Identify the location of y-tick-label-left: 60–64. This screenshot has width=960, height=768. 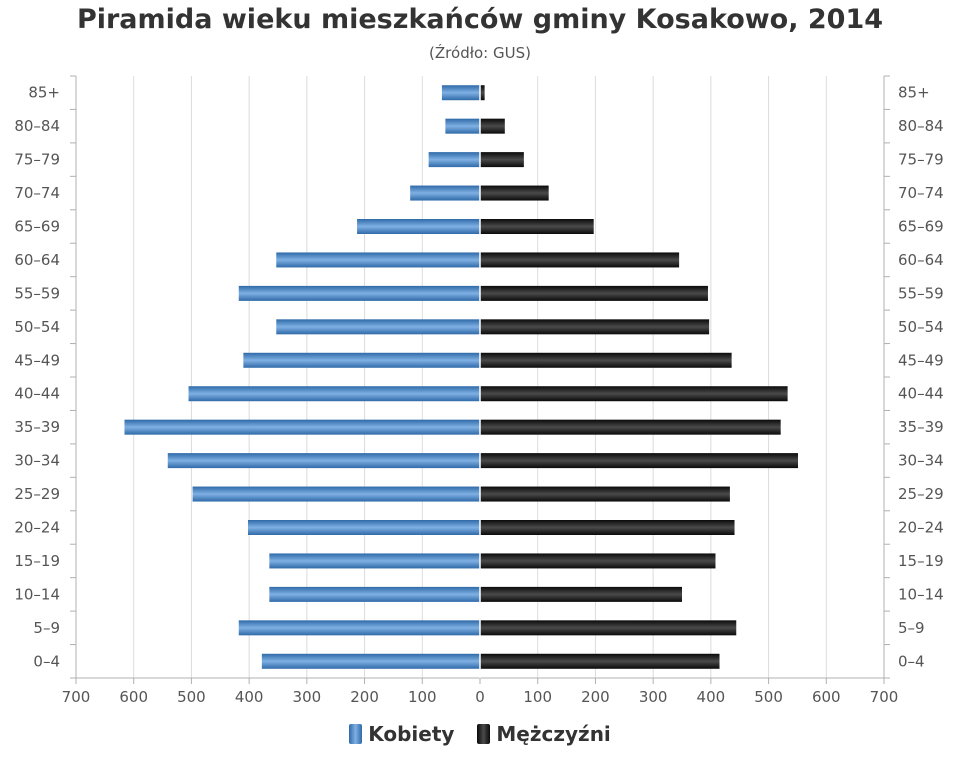
(37, 260).